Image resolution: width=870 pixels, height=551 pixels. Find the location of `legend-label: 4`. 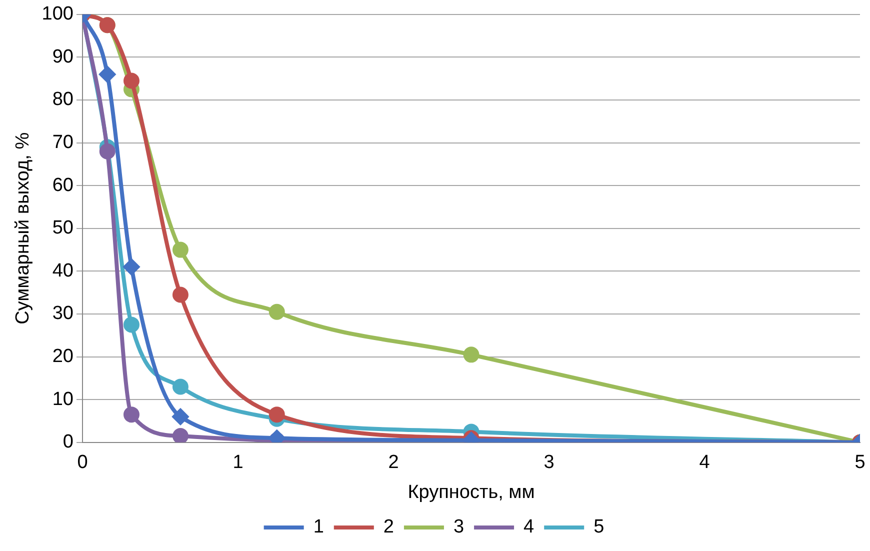

legend-label: 4 is located at coordinates (529, 527).